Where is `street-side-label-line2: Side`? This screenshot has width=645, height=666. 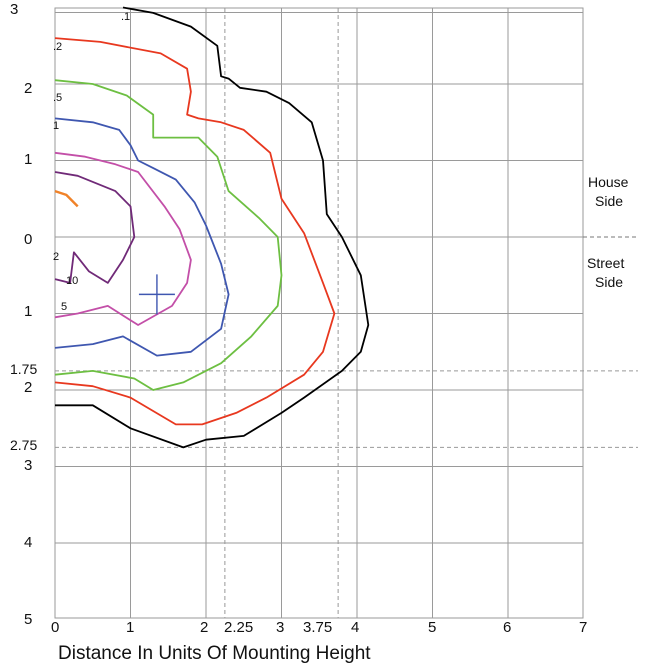 street-side-label-line2: Side is located at coordinates (609, 282).